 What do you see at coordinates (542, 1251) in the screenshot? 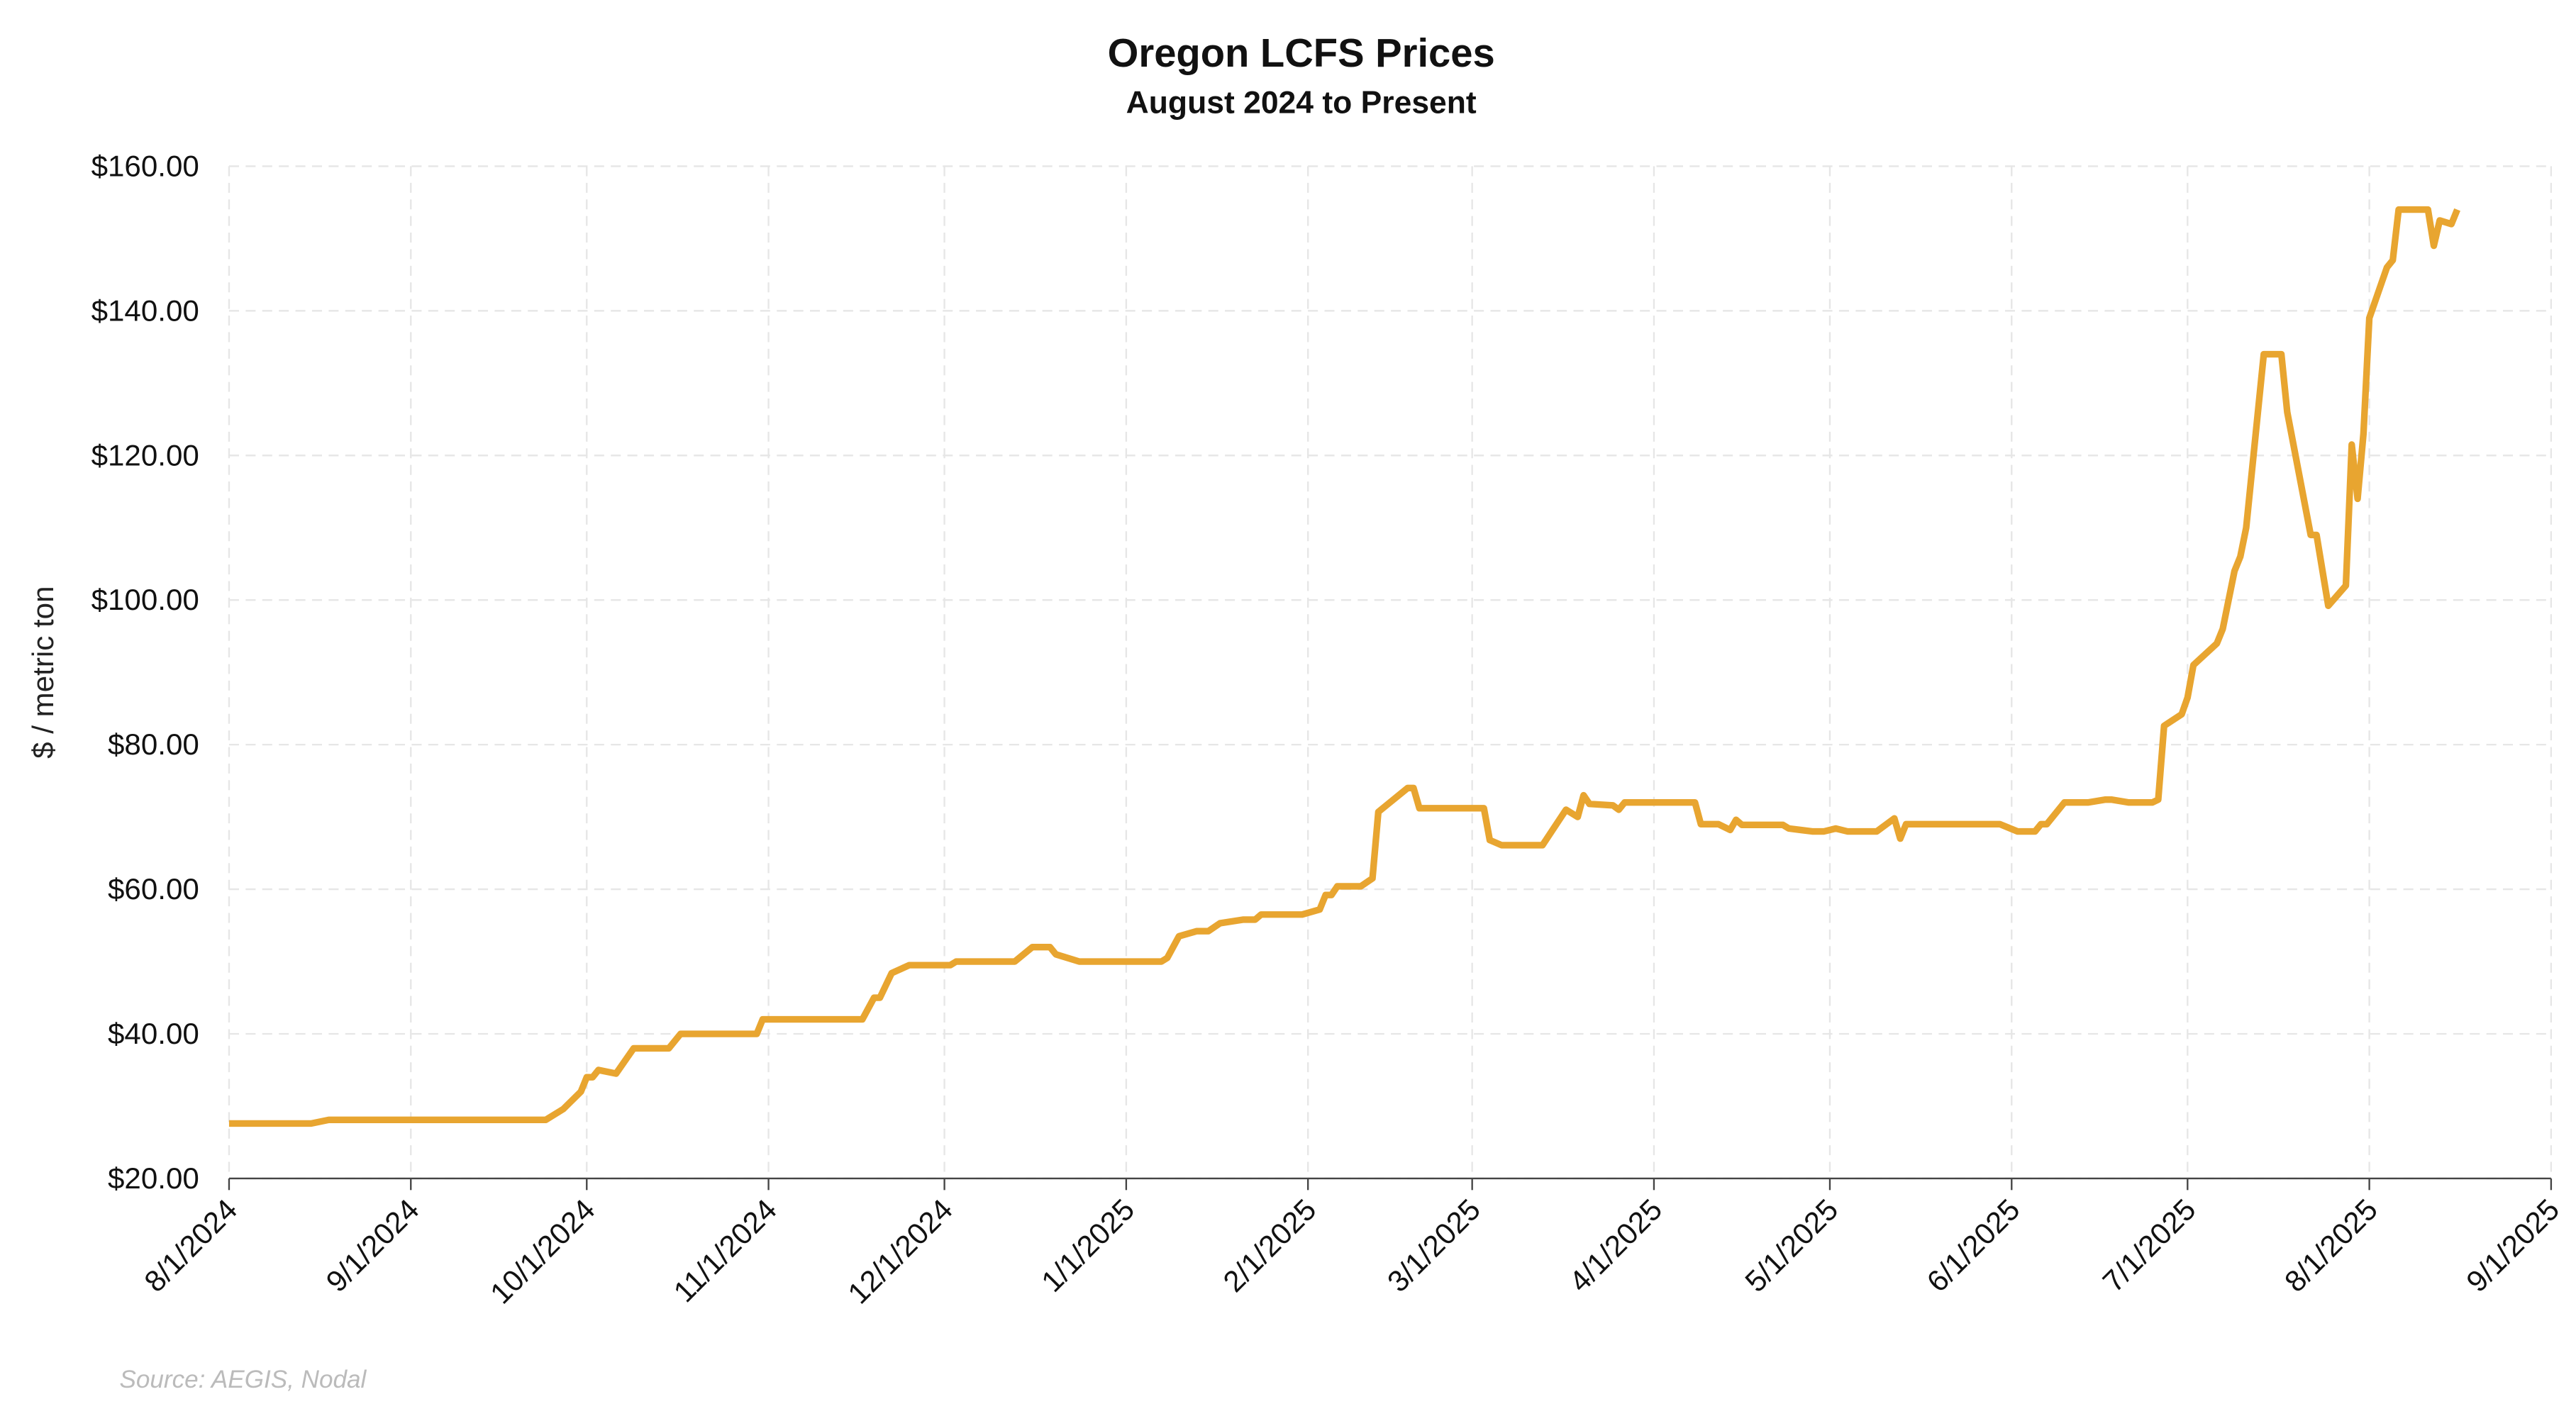
I see `x-tick-label: 10/1/2024` at bounding box center [542, 1251].